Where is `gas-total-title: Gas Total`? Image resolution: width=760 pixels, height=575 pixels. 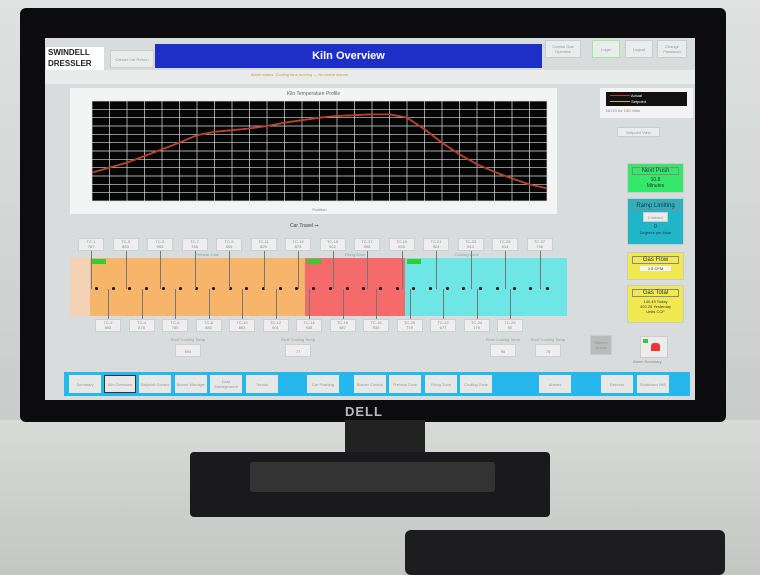
gas-total-title: Gas Total is located at coordinates (655, 293).